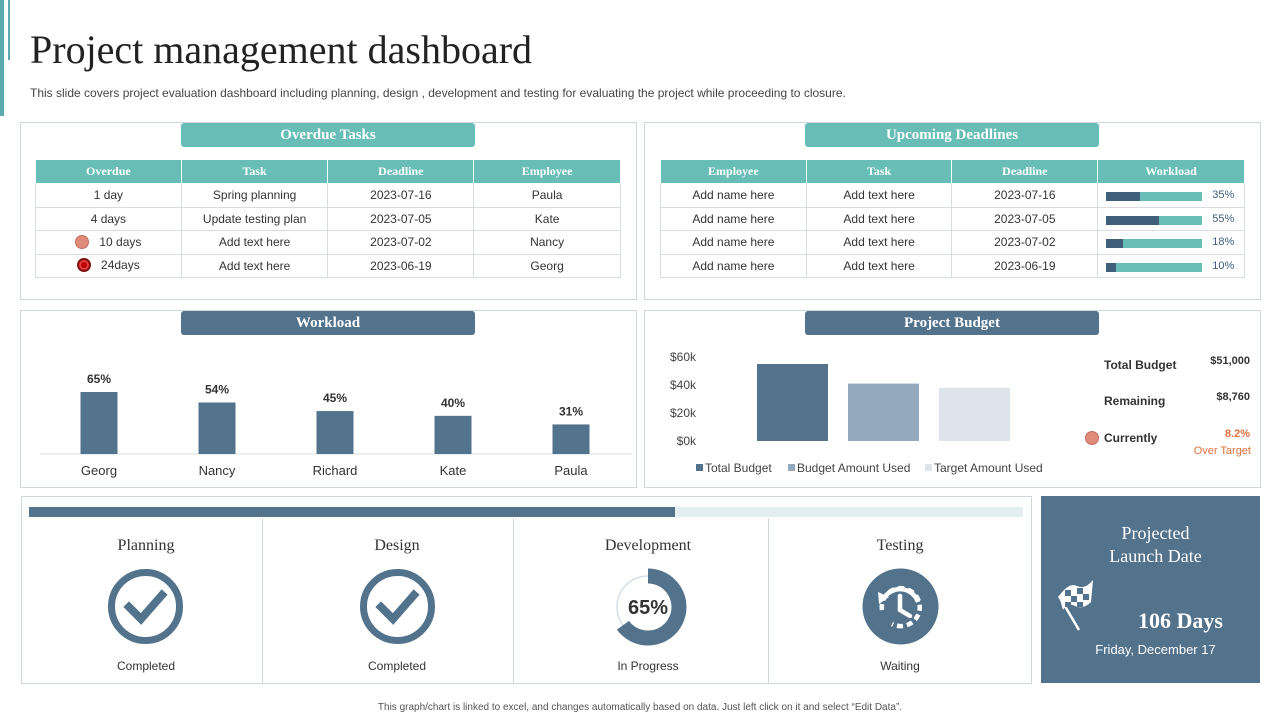  I want to click on column-header: Overdue, so click(108, 171).